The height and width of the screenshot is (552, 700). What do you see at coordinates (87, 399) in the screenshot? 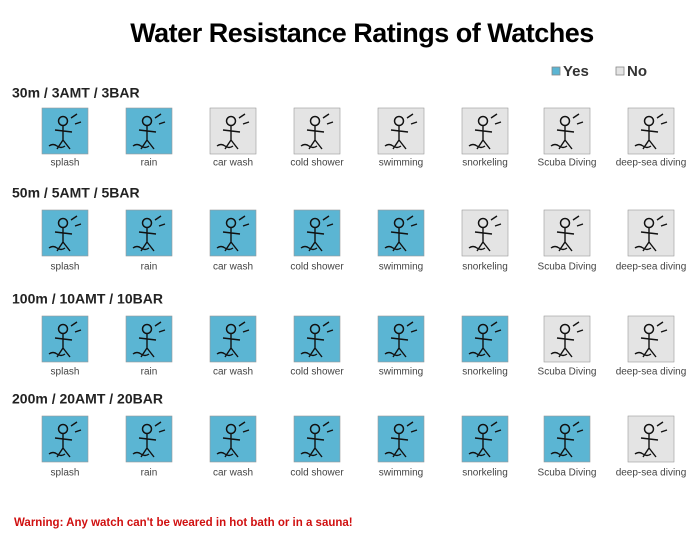
I see `row-label: 200m / 20AMT / 20BAR` at bounding box center [87, 399].